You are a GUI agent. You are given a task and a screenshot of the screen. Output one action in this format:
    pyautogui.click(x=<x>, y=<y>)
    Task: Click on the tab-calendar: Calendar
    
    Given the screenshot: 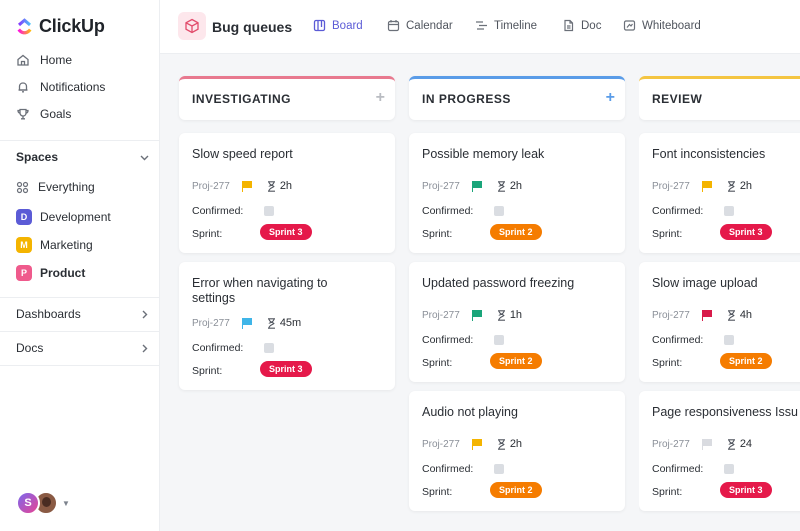 What is the action you would take?
    pyautogui.click(x=420, y=25)
    